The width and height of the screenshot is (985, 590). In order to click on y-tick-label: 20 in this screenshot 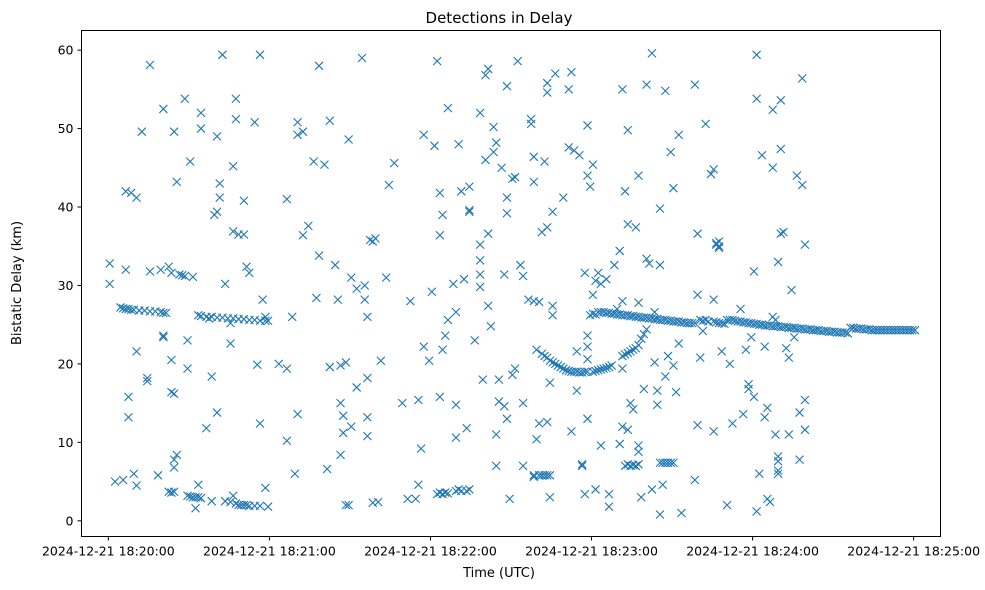, I will do `click(66, 363)`.